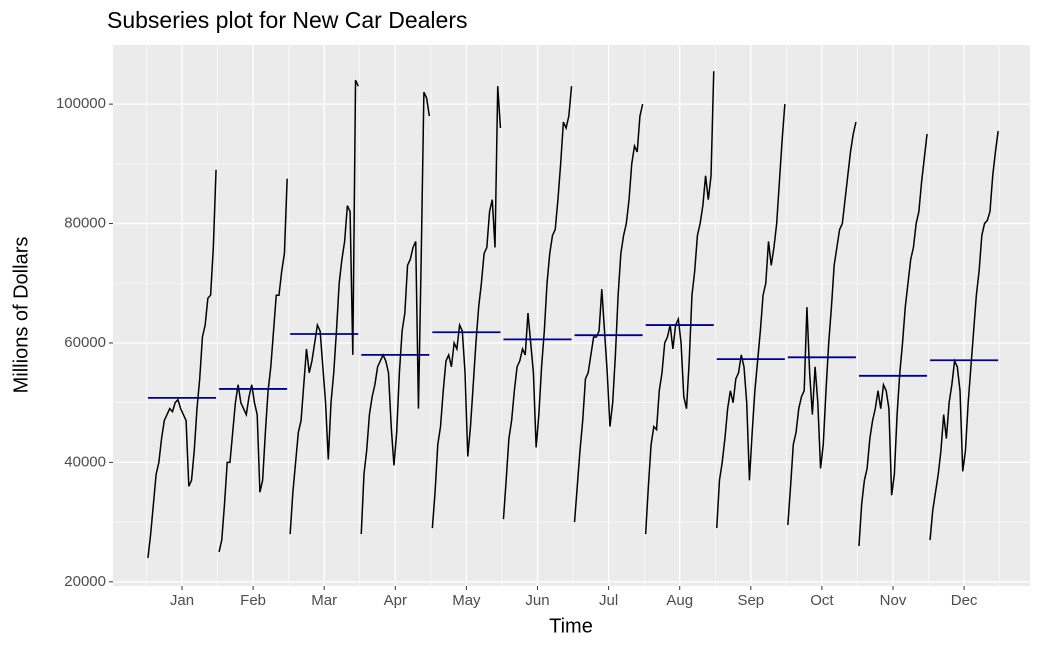 The image size is (1050, 648). I want to click on y-tick-label: 20000, so click(85, 581).